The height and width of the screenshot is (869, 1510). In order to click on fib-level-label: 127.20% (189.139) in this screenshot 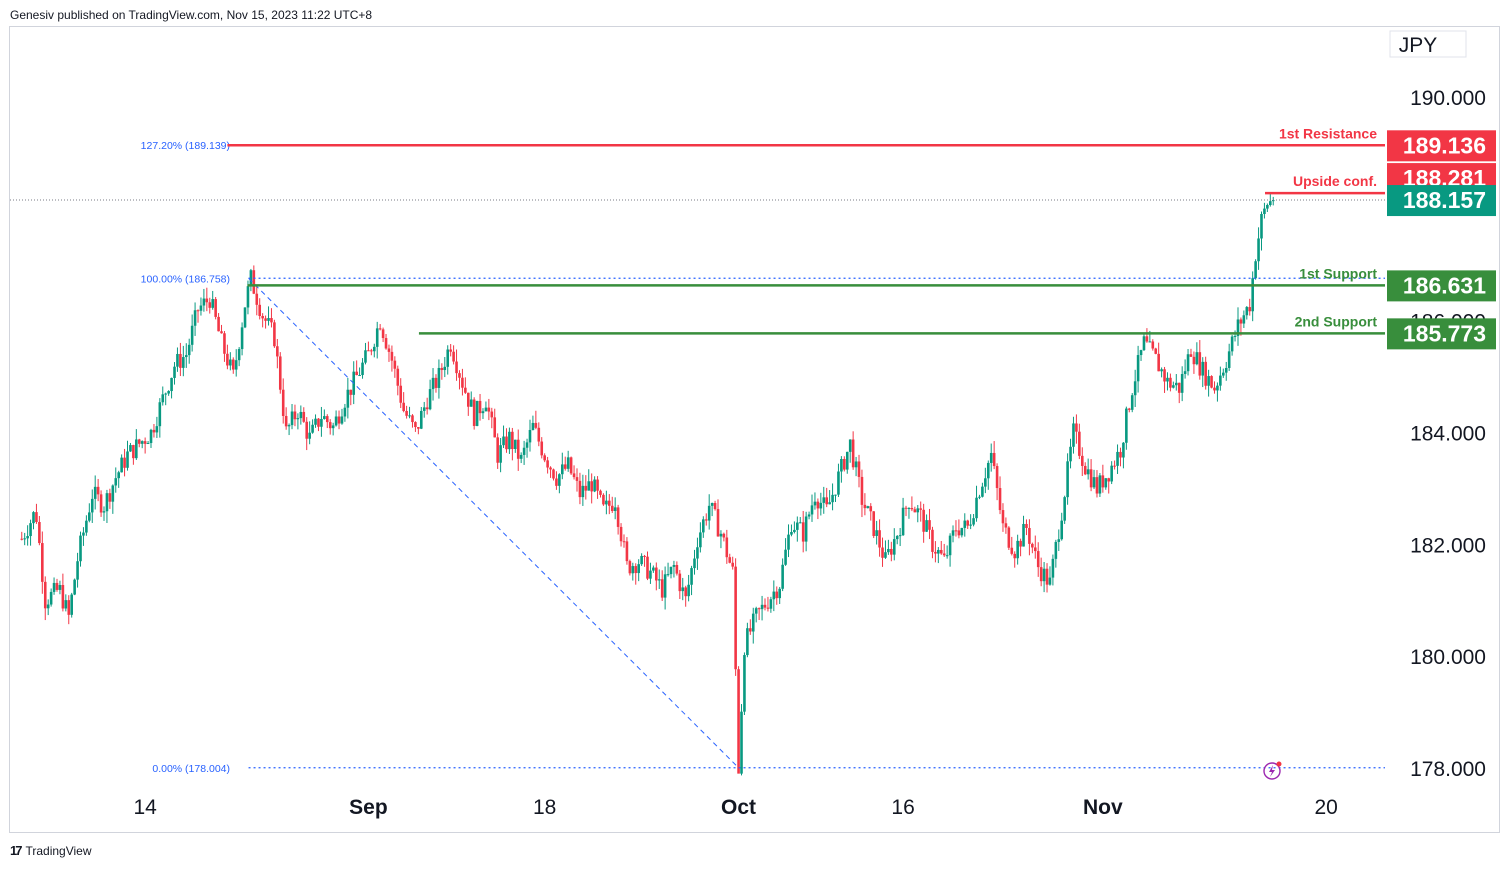, I will do `click(185, 146)`.